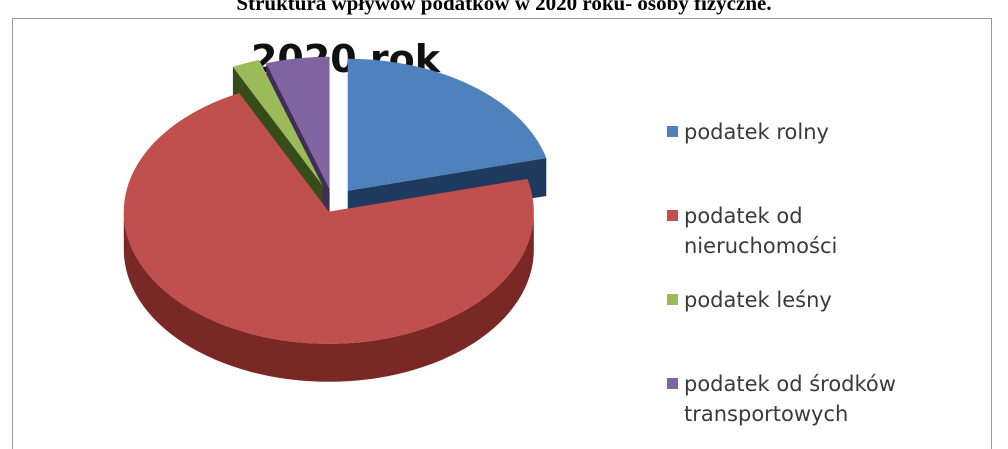 The width and height of the screenshot is (1008, 449). I want to click on legend-item-nieruchomosci: podatek od nieruchomości, so click(810, 231).